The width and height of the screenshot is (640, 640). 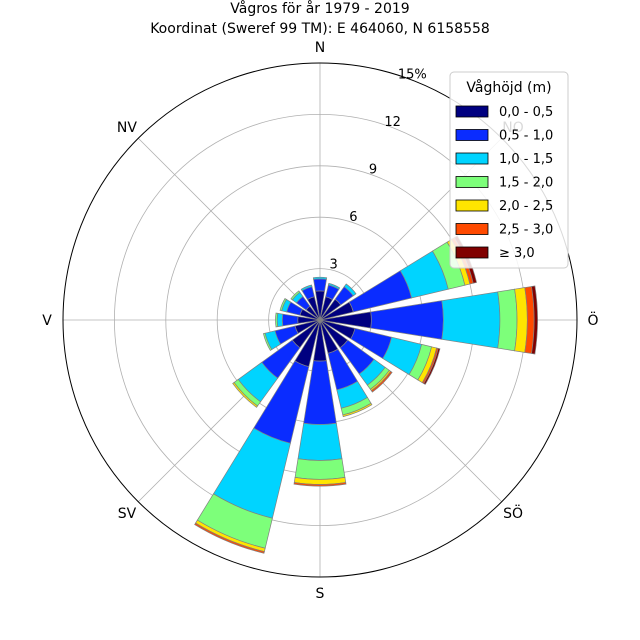 I want to click on legend-label: 0,0 - 0,5, so click(x=526, y=112).